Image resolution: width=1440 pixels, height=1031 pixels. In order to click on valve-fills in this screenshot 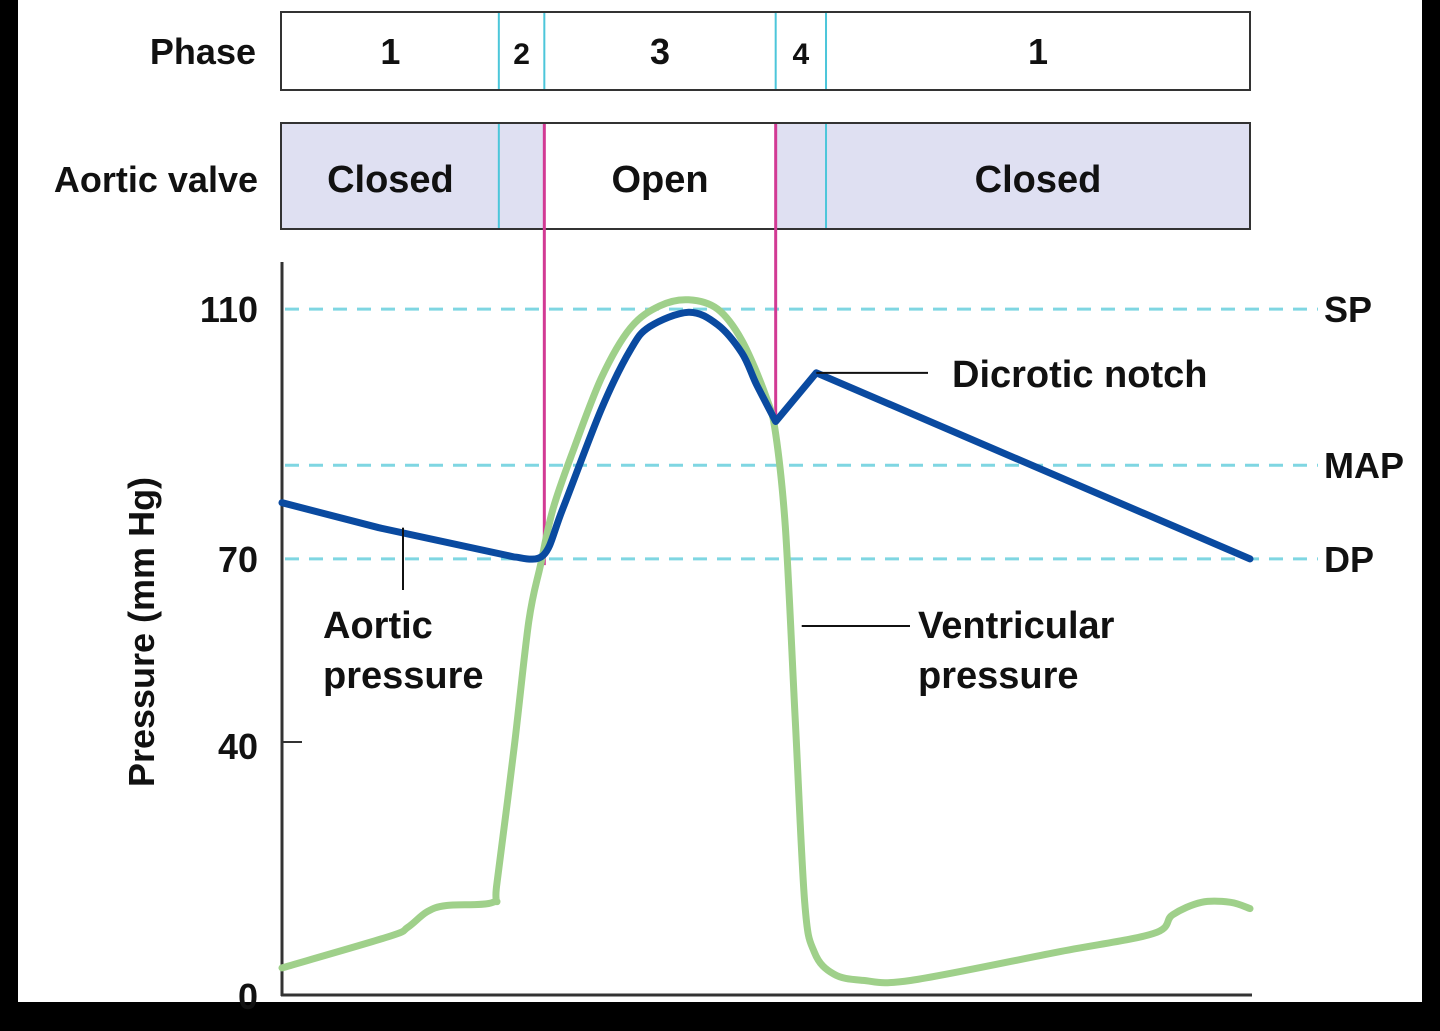, I will do `click(766, 176)`.